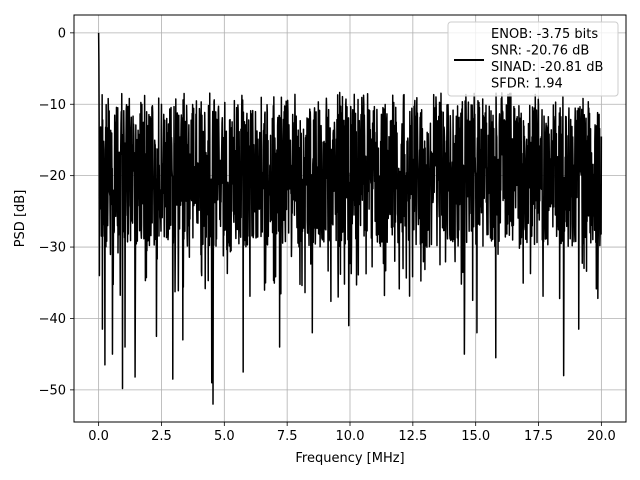 This screenshot has height=480, width=640. Describe the element at coordinates (20, 219) in the screenshot. I see `y-axis-label: PSD [dB]` at that location.